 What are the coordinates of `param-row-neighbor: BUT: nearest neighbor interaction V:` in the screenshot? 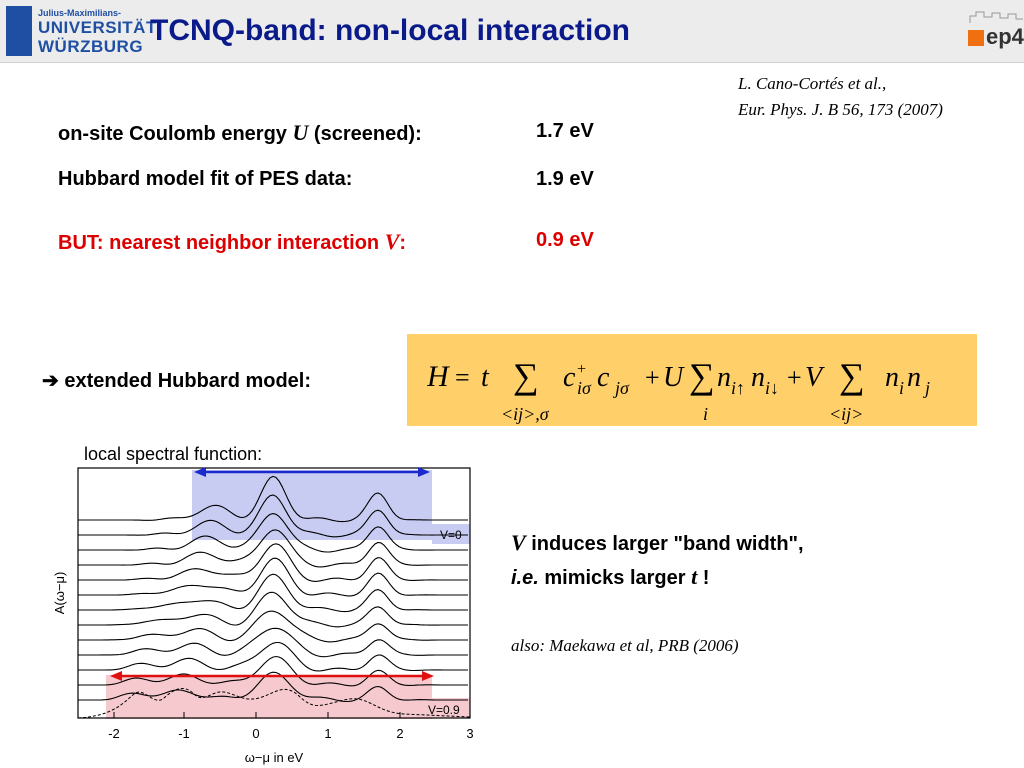 It's located at (232, 242).